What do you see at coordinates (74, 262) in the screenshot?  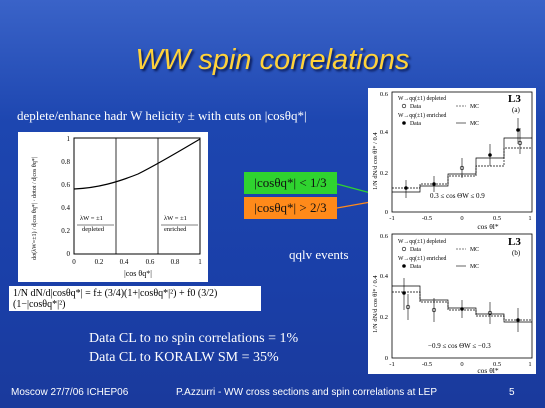 I see `xtick: 0` at bounding box center [74, 262].